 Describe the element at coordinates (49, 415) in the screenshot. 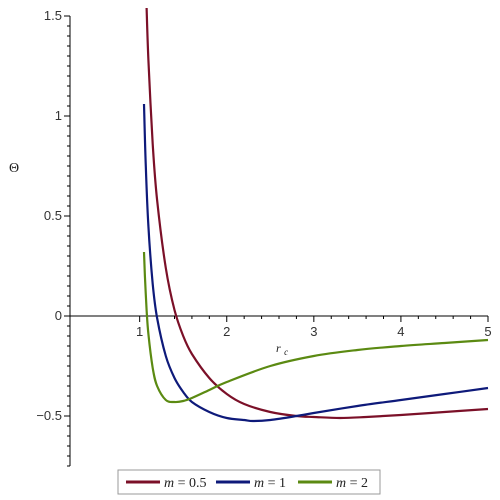

I see `y-tick-label: −0.5` at that location.